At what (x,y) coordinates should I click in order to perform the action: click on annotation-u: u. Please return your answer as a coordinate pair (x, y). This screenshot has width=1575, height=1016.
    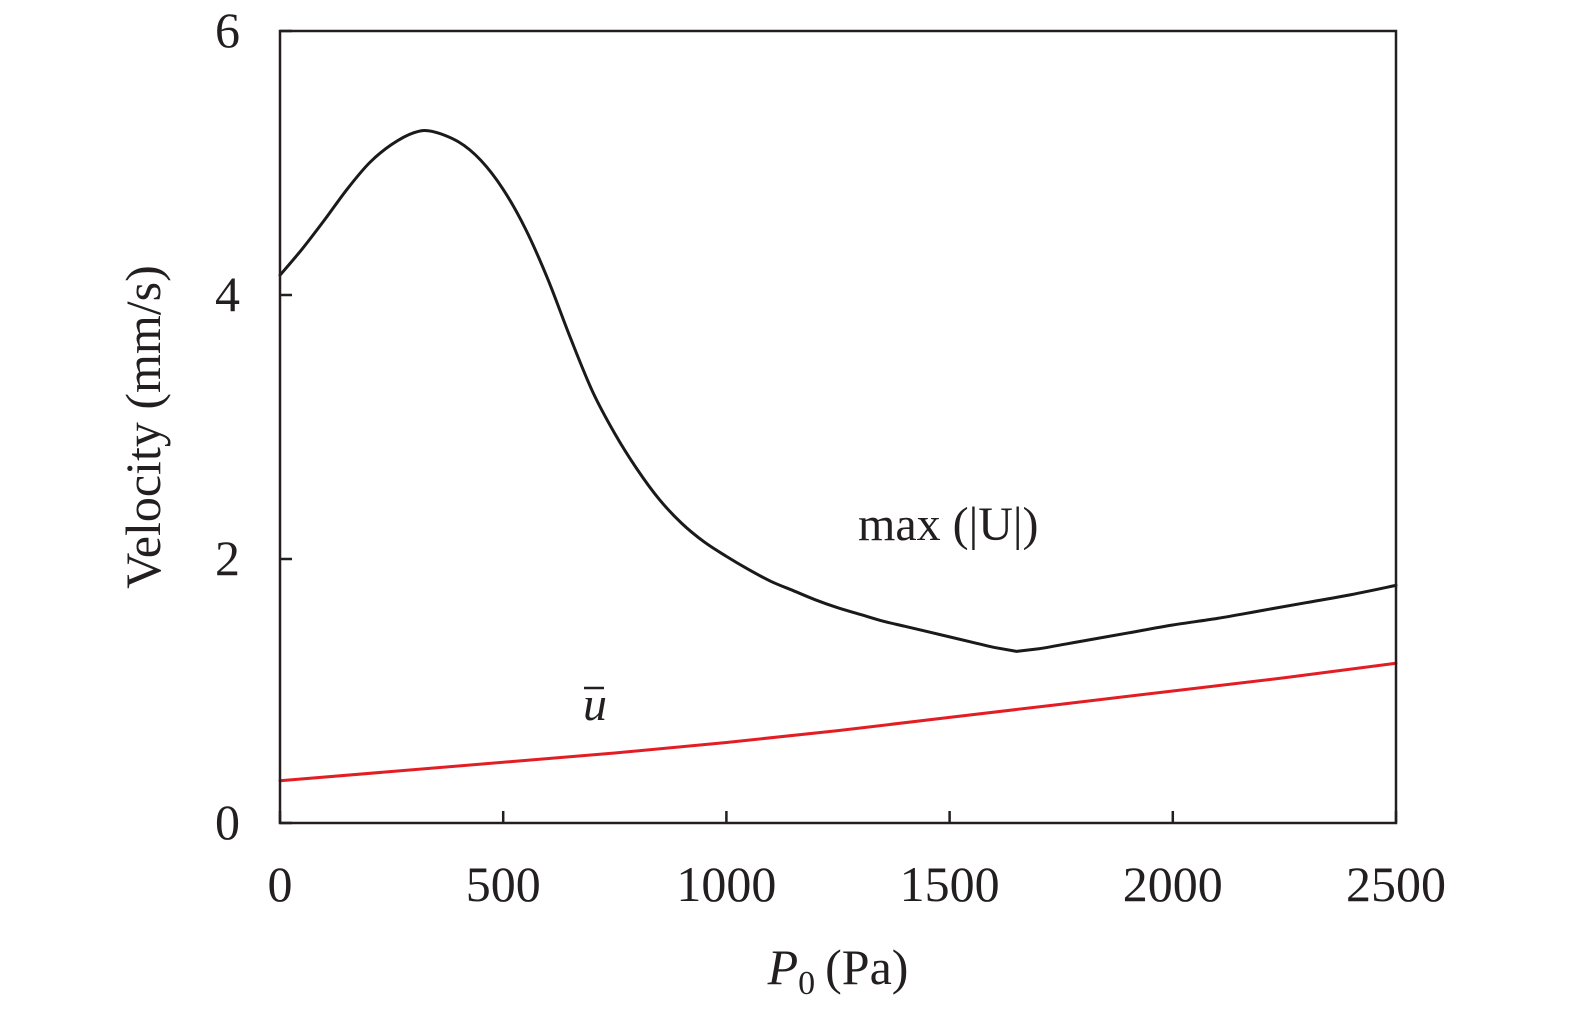
    Looking at the image, I should click on (595, 704).